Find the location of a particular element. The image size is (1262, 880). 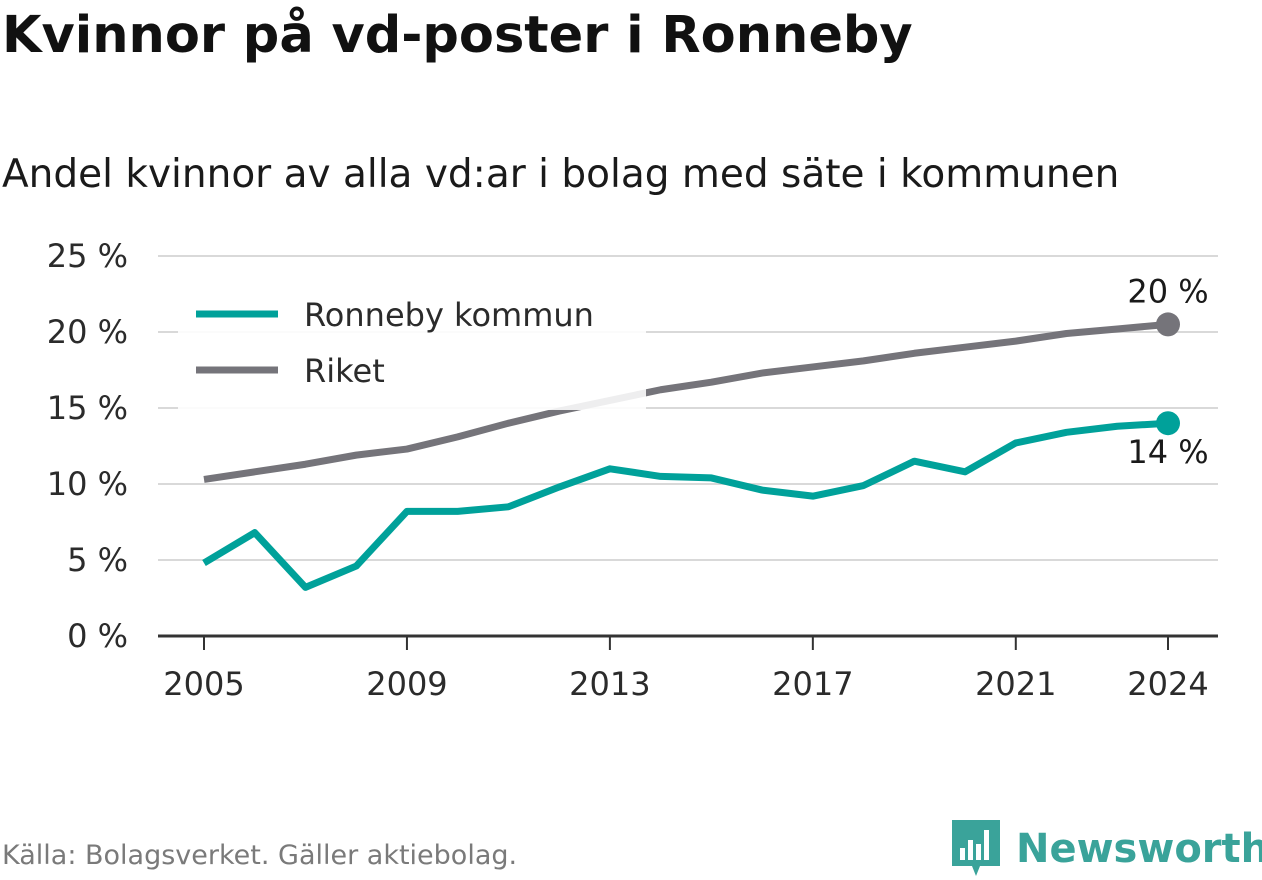

endpoint-riket is located at coordinates (1168, 324).